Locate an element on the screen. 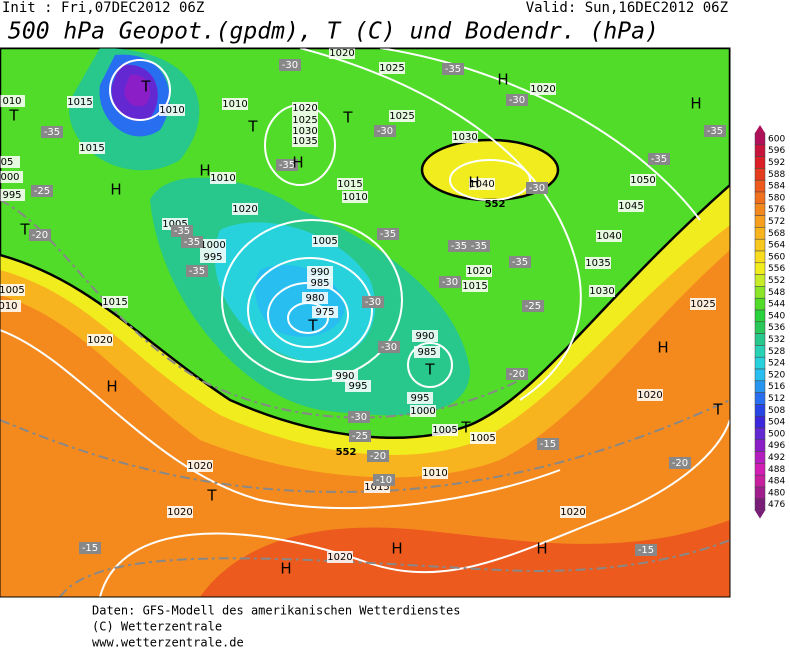  isobar-label: 000 is located at coordinates (9, 177).